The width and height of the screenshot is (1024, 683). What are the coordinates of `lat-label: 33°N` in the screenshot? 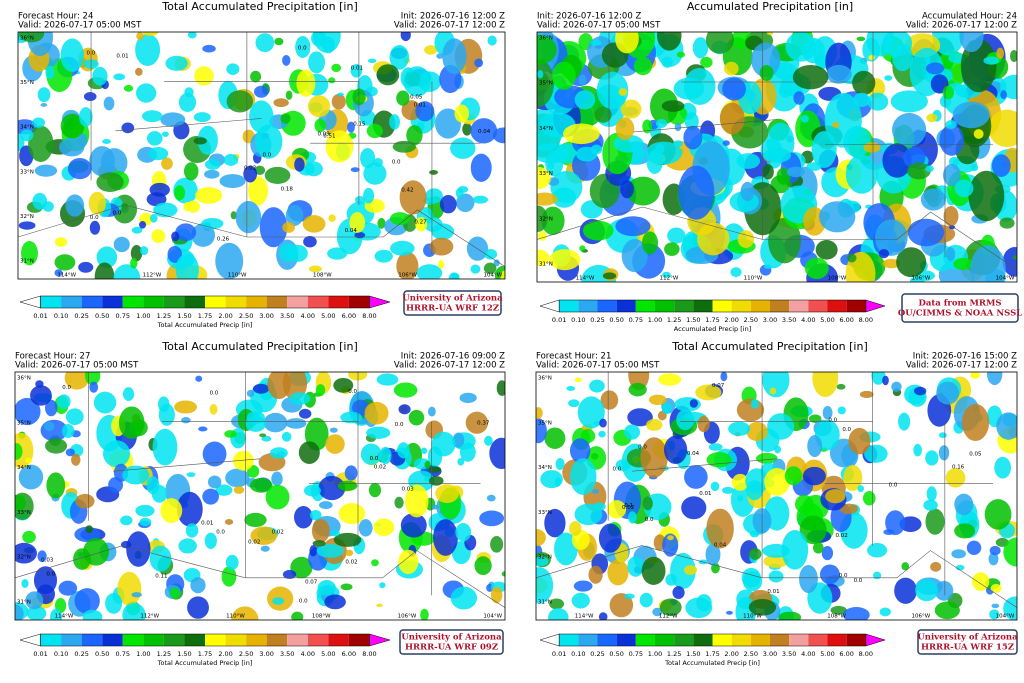 It's located at (546, 174).